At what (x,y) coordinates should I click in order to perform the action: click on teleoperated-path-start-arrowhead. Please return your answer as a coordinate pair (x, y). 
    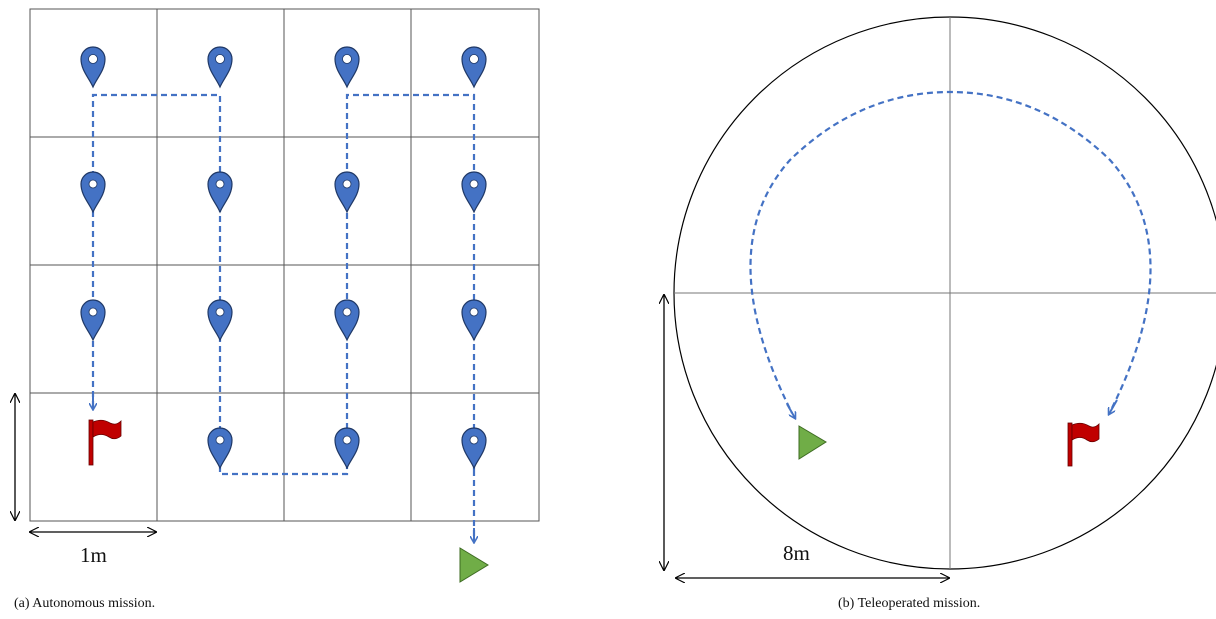
    Looking at the image, I should click on (1113, 406).